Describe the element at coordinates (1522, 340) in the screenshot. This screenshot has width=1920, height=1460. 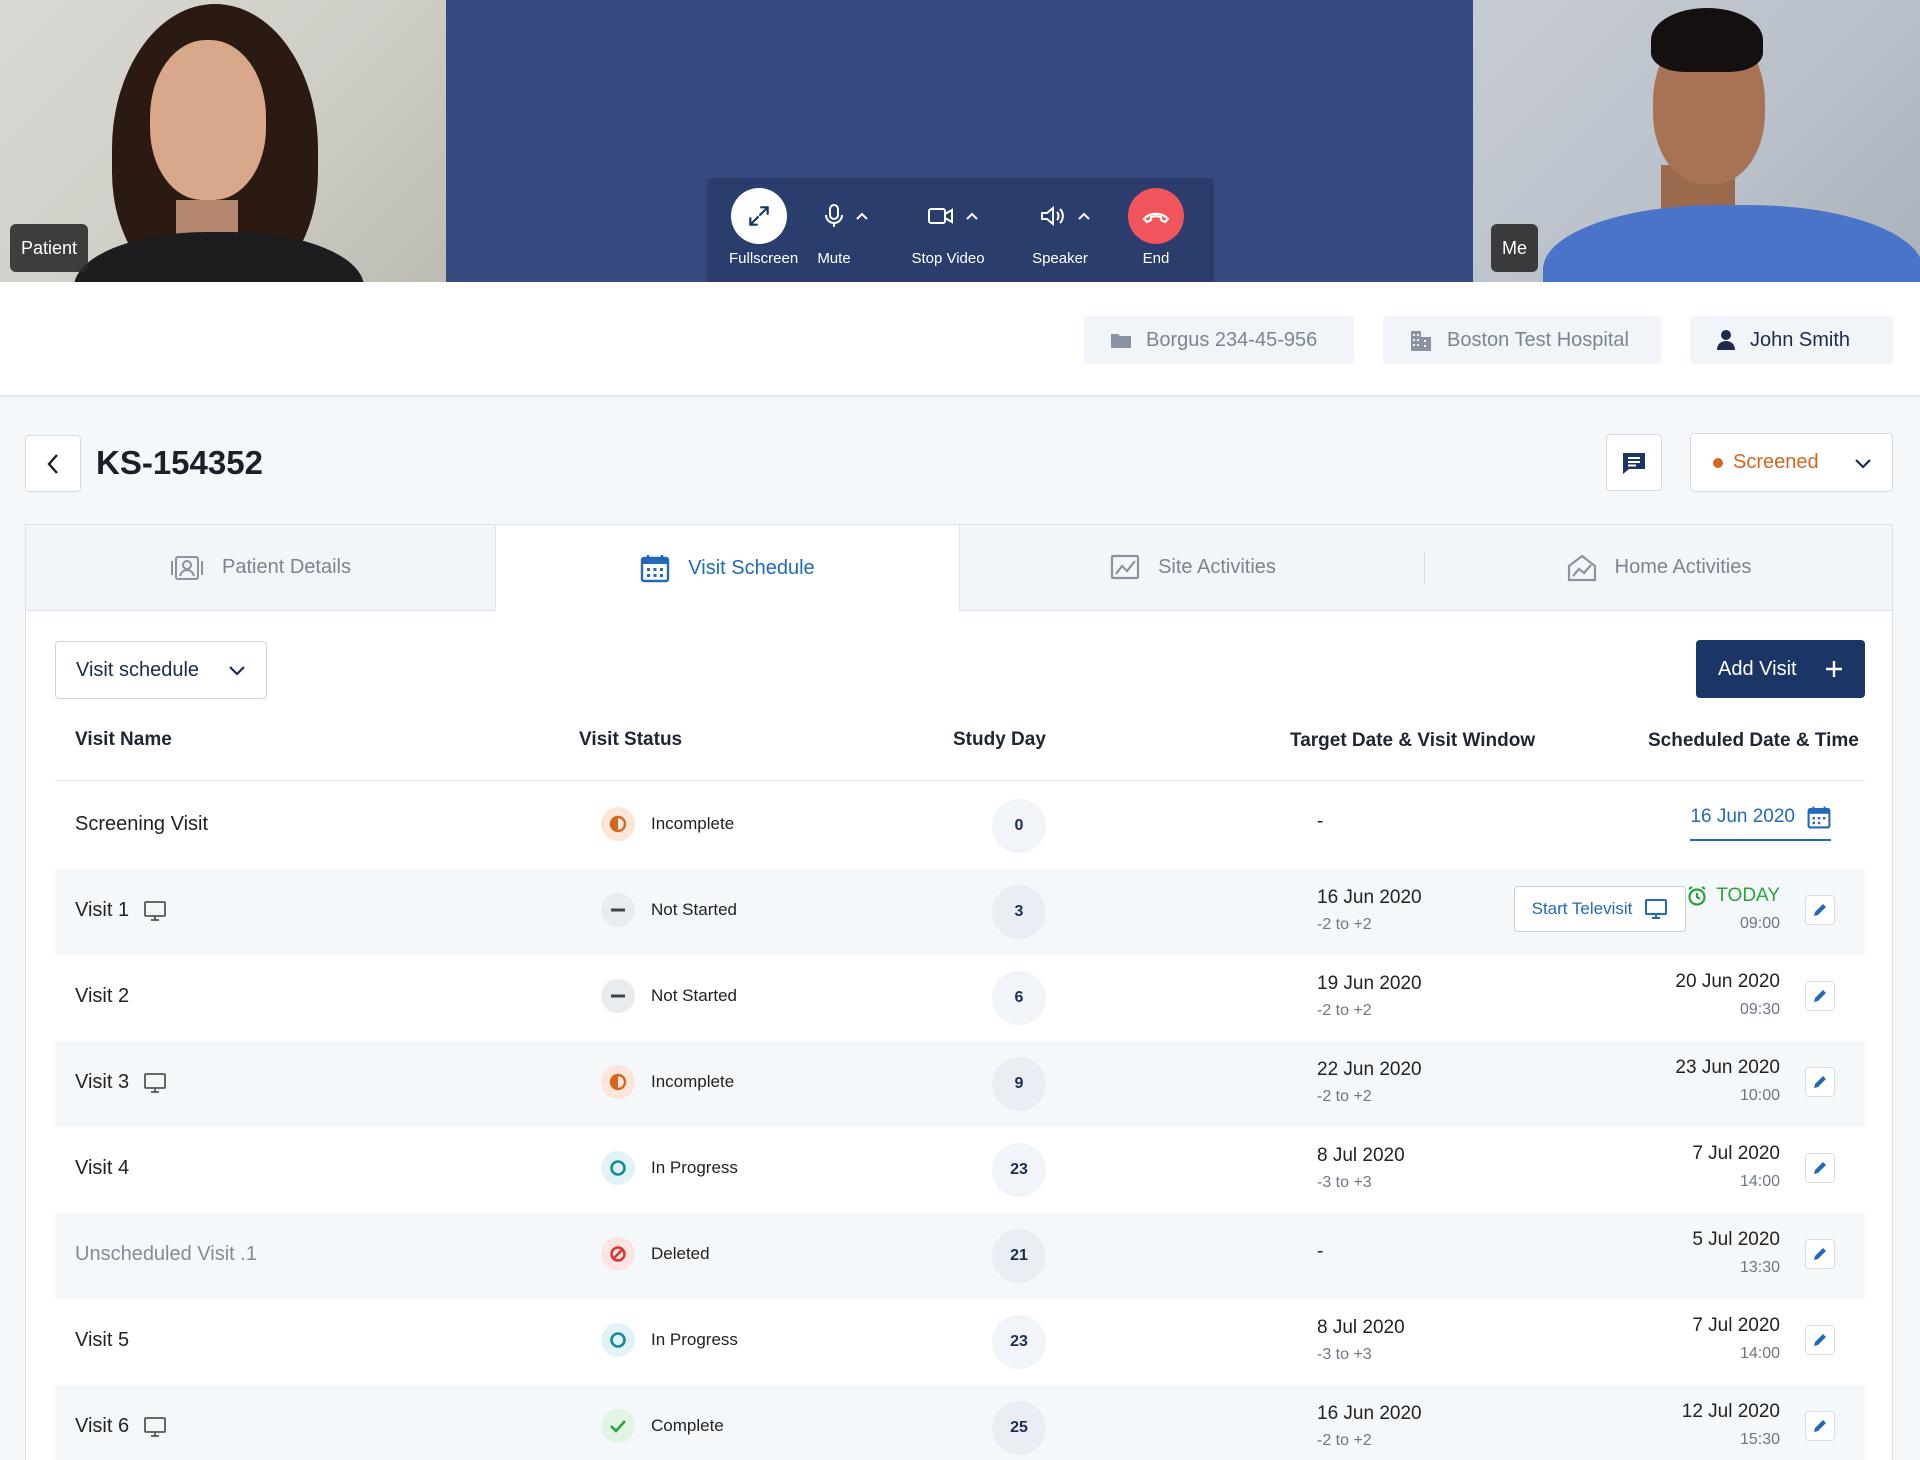
I see `hospital-chip: Boston Test Hospital` at that location.